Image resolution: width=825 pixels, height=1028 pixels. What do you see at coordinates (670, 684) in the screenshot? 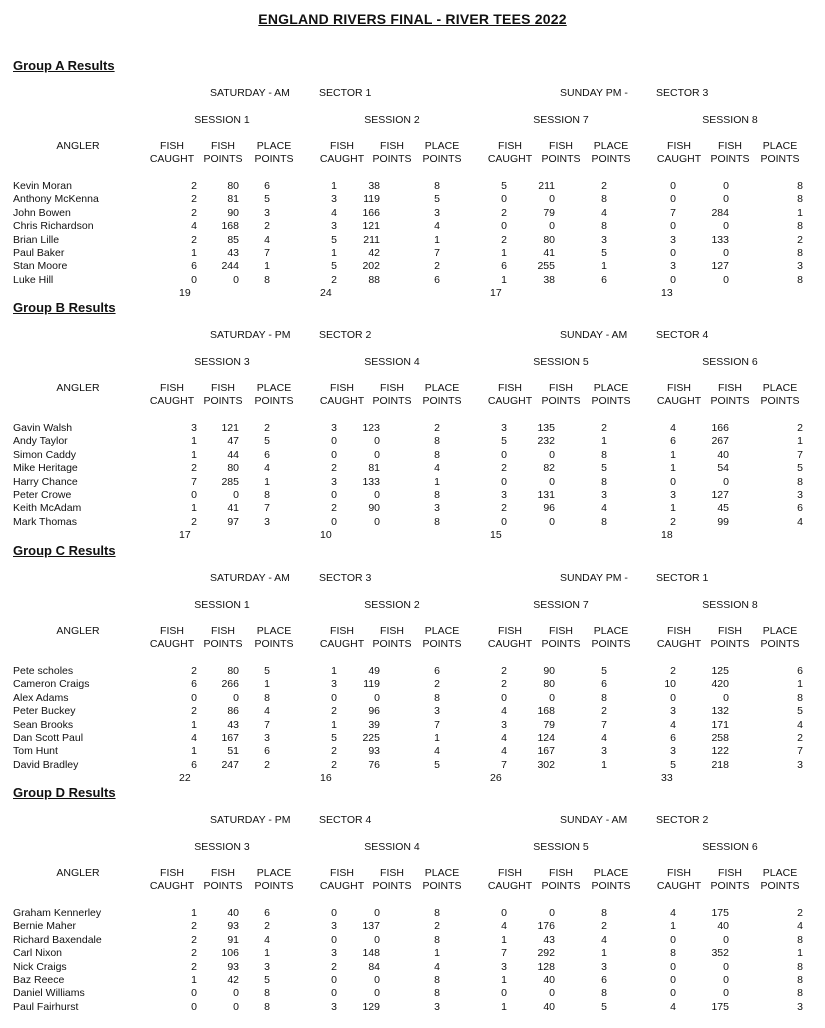
I see `cell-fish-caught: 10` at bounding box center [670, 684].